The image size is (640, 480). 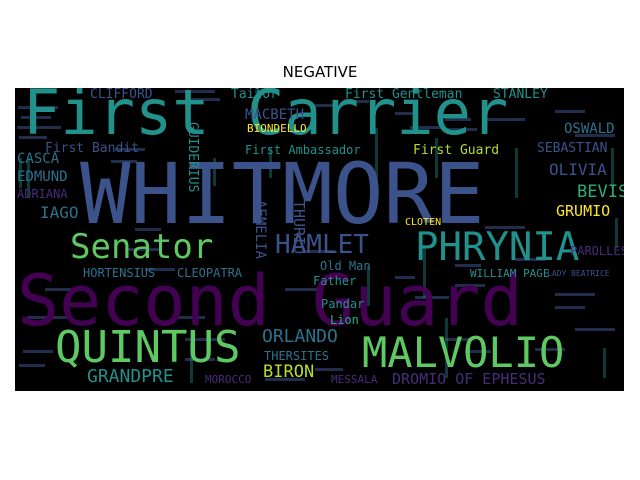 I want to click on word-aemelia: AEMELIA, so click(x=260, y=230).